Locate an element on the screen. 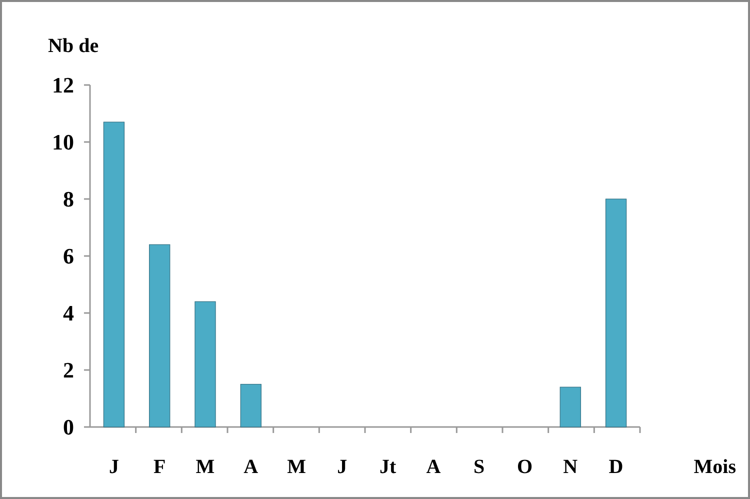  y-tick-label: 8 is located at coordinates (68, 199).